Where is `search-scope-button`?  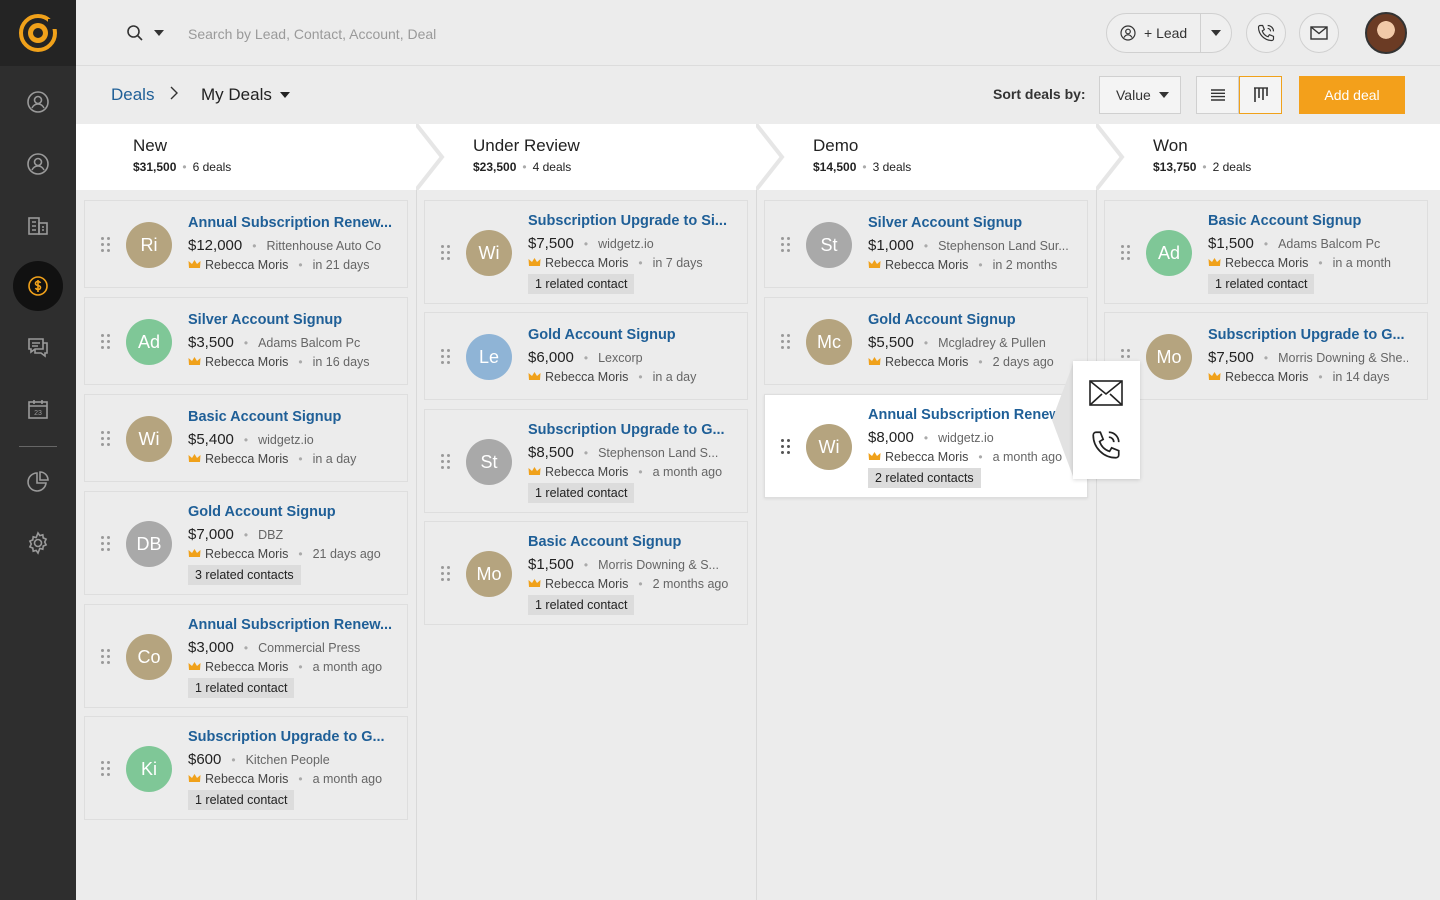 search-scope-button is located at coordinates (145, 33).